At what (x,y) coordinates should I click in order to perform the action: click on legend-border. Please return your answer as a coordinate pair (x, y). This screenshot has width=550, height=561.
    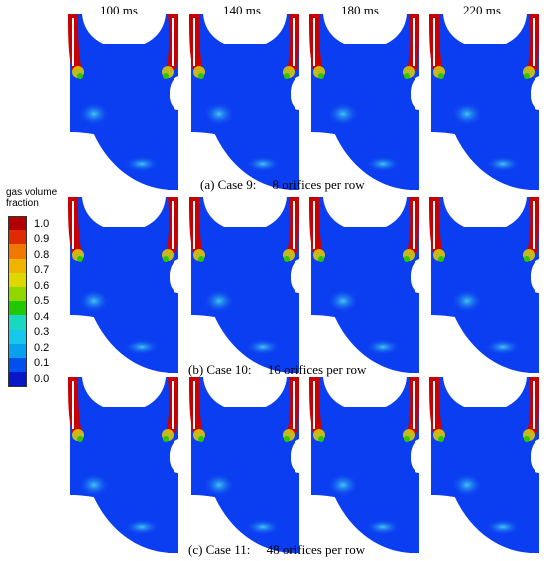
    Looking at the image, I should click on (17, 302).